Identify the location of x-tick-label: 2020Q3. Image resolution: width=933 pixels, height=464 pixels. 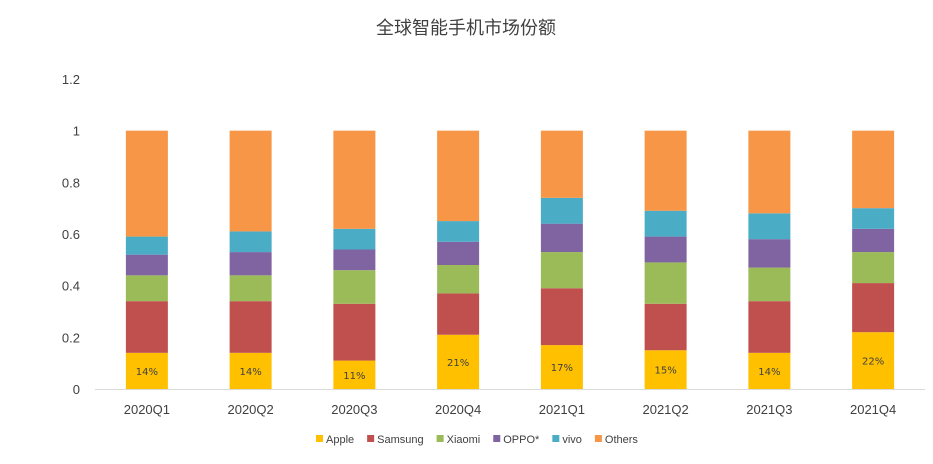
(354, 409).